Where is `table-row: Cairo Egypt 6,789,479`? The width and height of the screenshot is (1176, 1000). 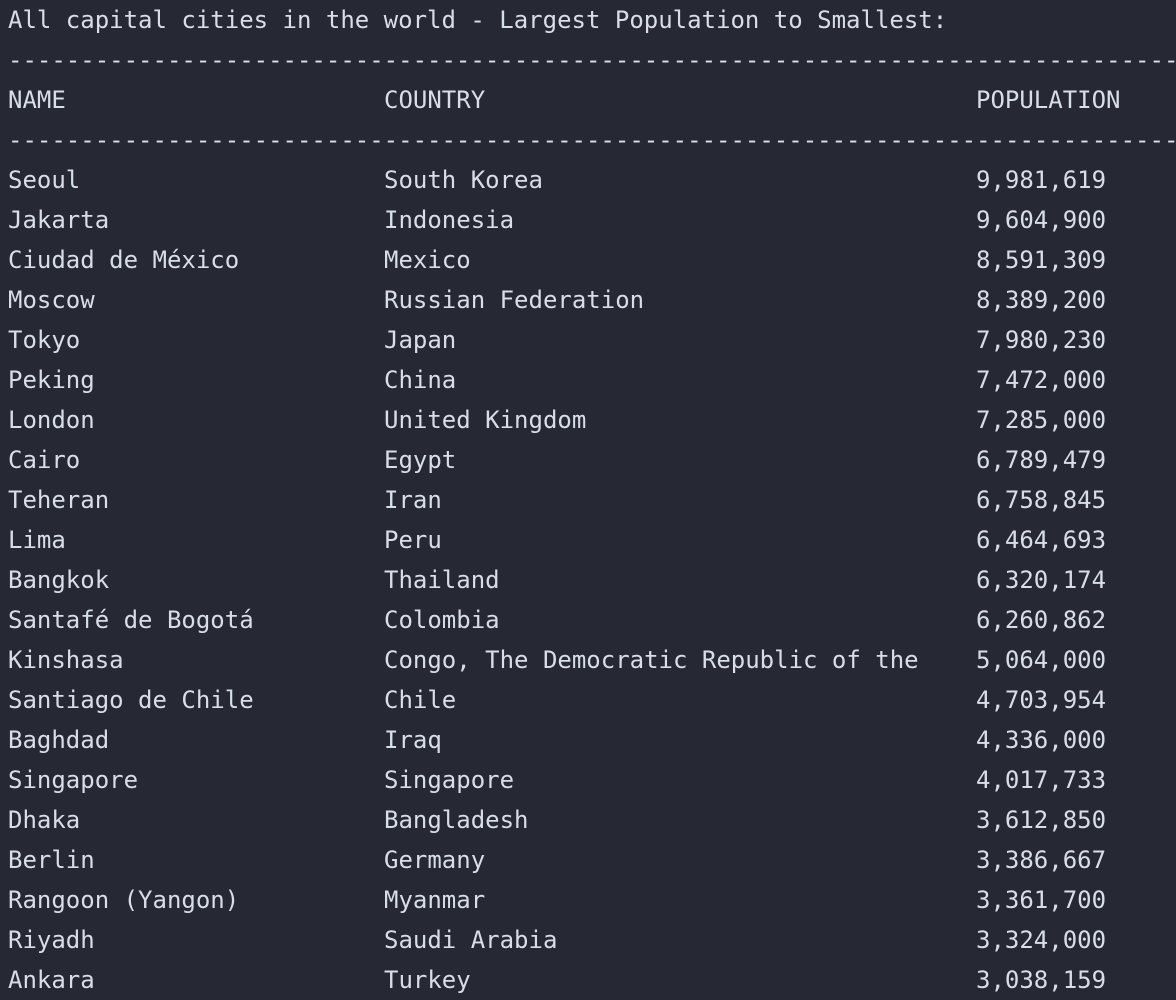
table-row: Cairo Egypt 6,789,479 is located at coordinates (588, 460).